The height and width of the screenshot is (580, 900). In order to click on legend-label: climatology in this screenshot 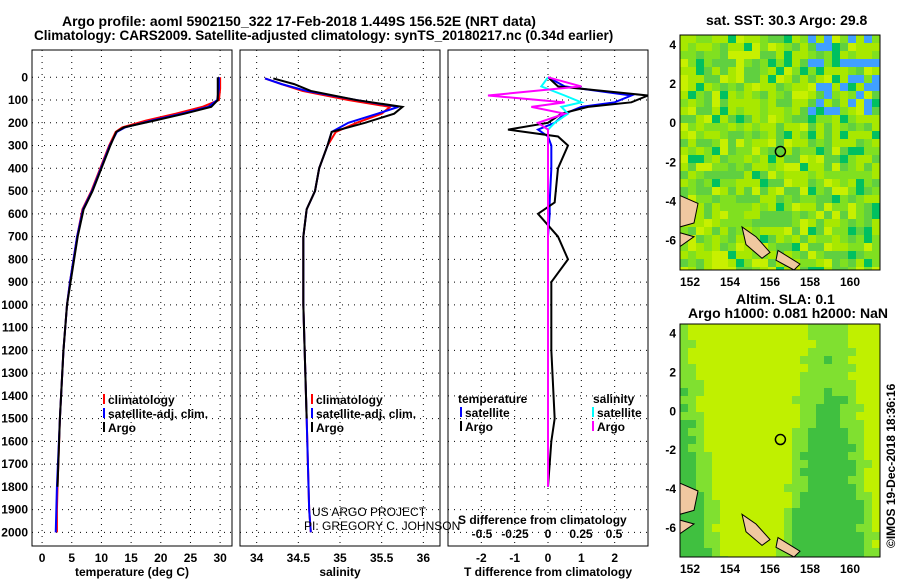, I will do `click(141, 400)`.